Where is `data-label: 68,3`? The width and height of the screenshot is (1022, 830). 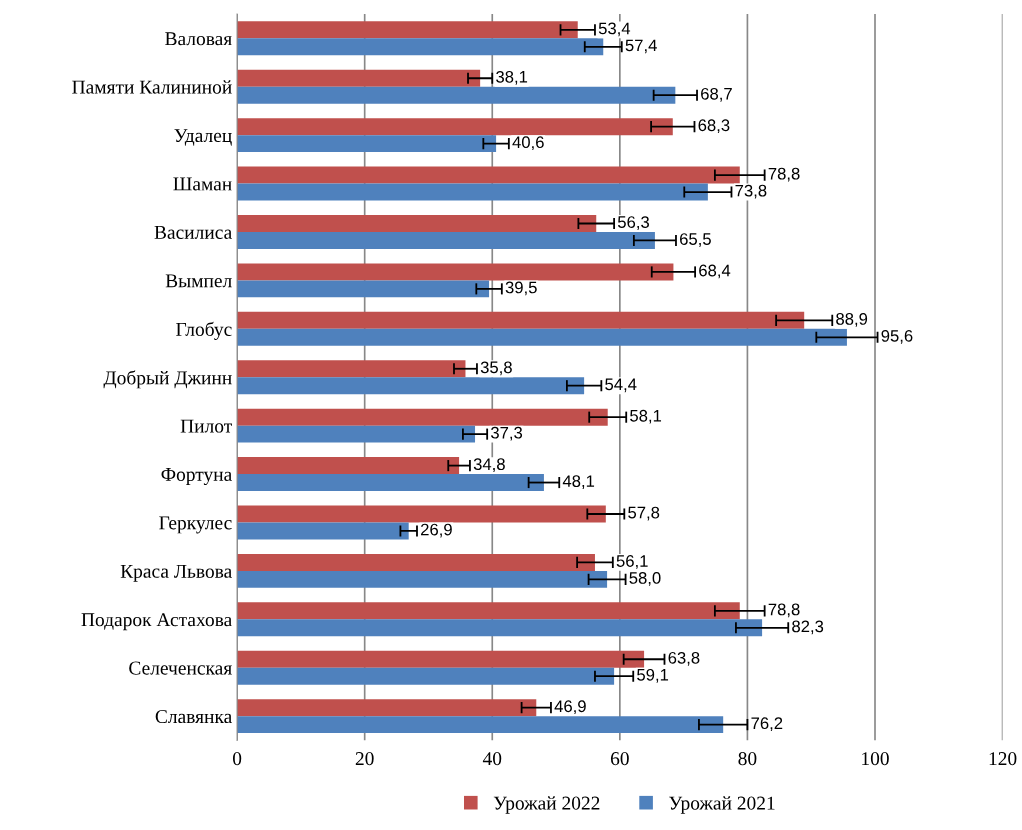 data-label: 68,3 is located at coordinates (714, 126).